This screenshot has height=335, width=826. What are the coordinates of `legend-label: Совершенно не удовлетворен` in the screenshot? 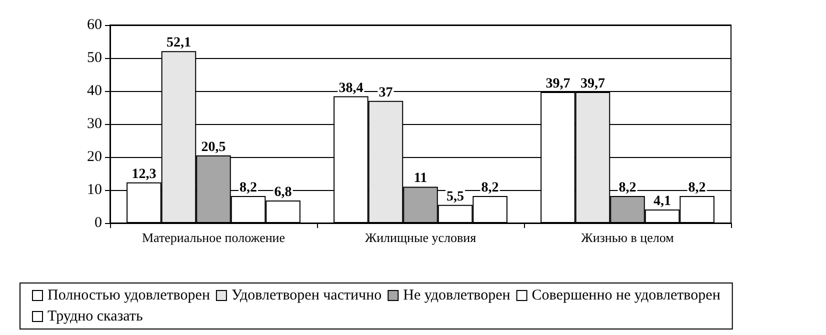 It's located at (626, 296).